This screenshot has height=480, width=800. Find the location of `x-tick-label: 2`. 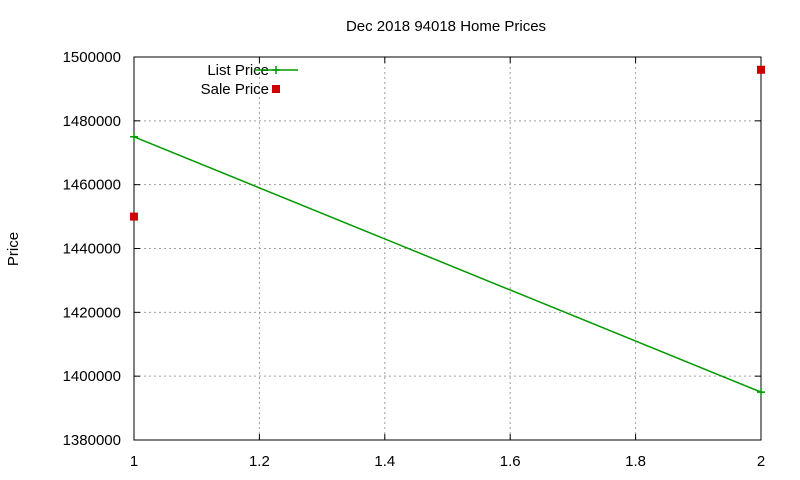

x-tick-label: 2 is located at coordinates (761, 461).